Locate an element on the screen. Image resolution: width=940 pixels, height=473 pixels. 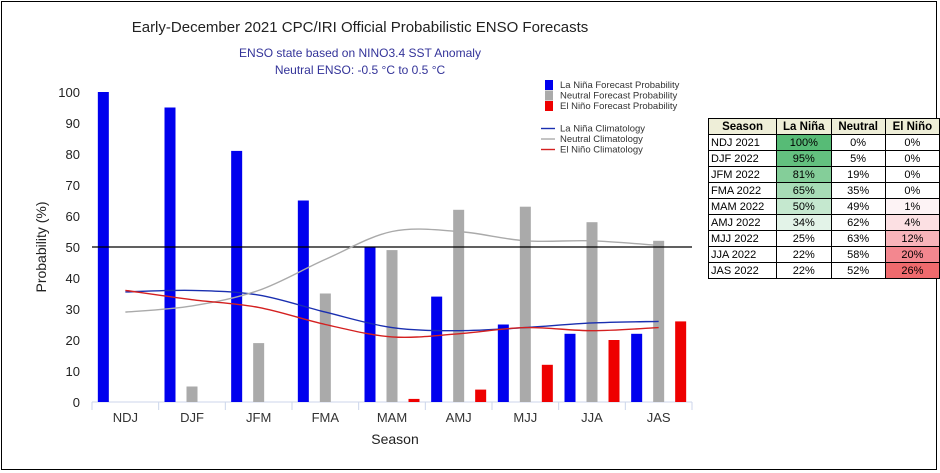
x-tick-label: NDJ is located at coordinates (125, 417).